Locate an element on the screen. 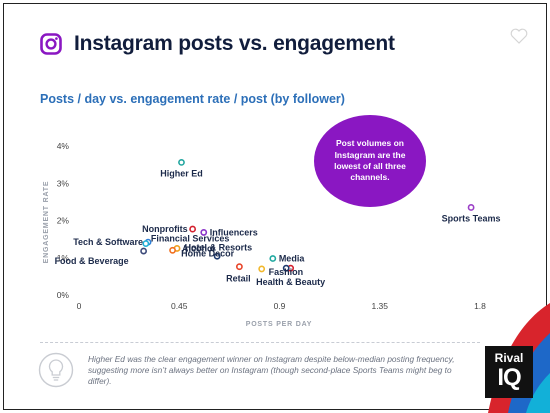  page-title: Instagram posts vs. engagement is located at coordinates (234, 43).